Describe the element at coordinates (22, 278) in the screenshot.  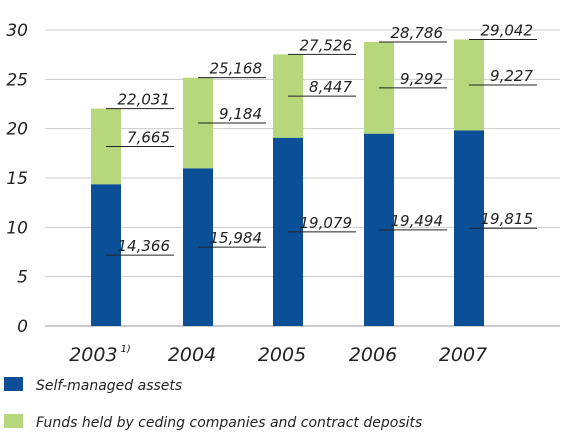
I see `y-tick-label: 5` at that location.